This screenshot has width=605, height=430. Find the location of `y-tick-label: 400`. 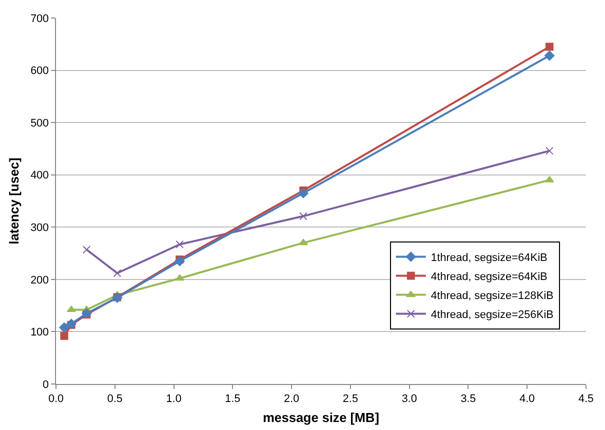

y-tick-label: 400 is located at coordinates (39, 176).